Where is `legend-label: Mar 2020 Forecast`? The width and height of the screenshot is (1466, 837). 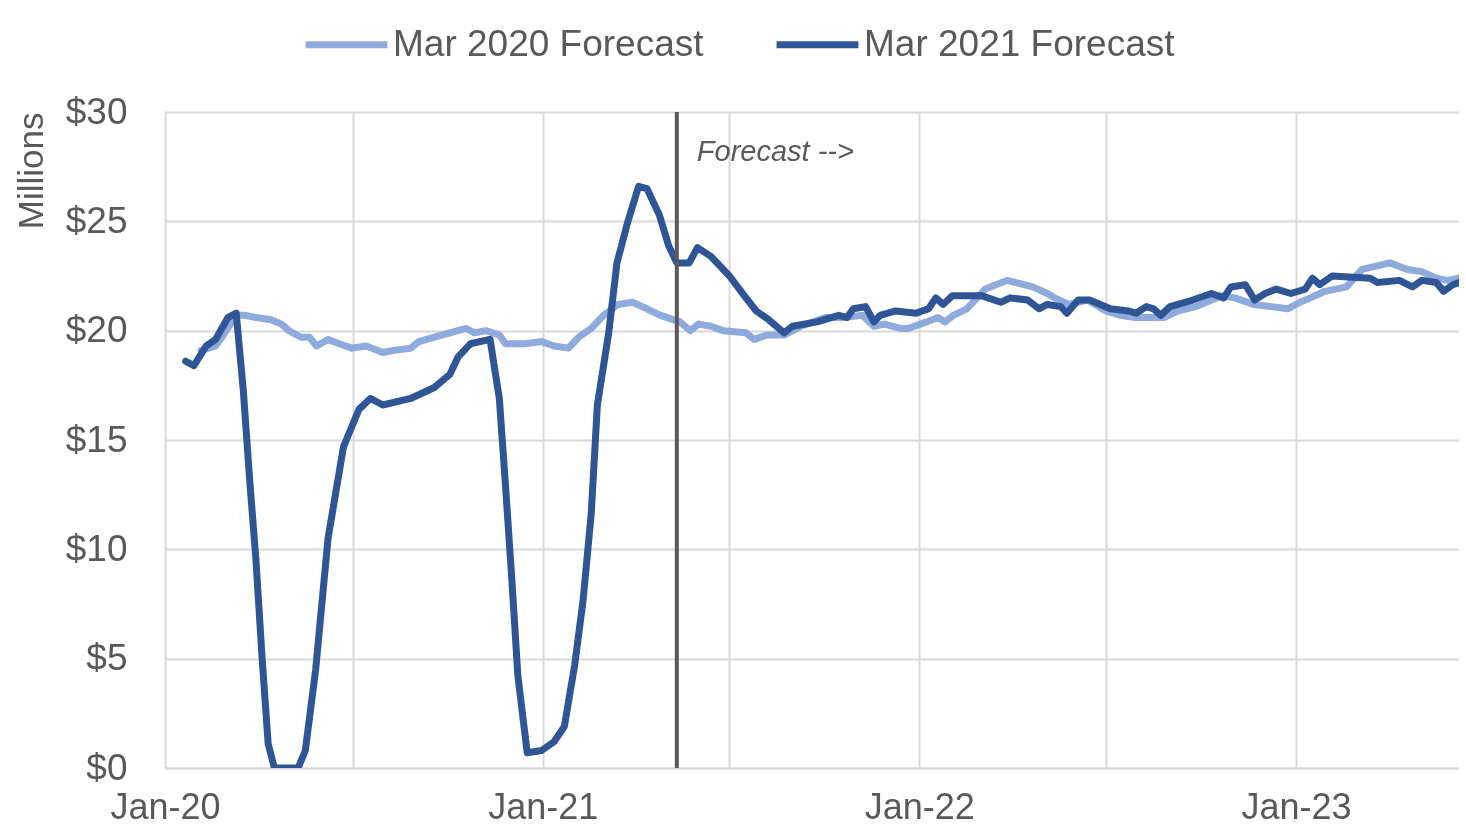
legend-label: Mar 2020 Forecast is located at coordinates (549, 43).